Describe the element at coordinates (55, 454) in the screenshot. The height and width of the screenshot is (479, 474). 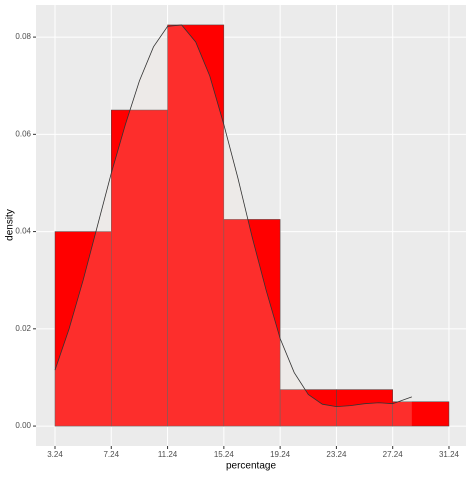
I see `x-tick-label: 3.24` at that location.